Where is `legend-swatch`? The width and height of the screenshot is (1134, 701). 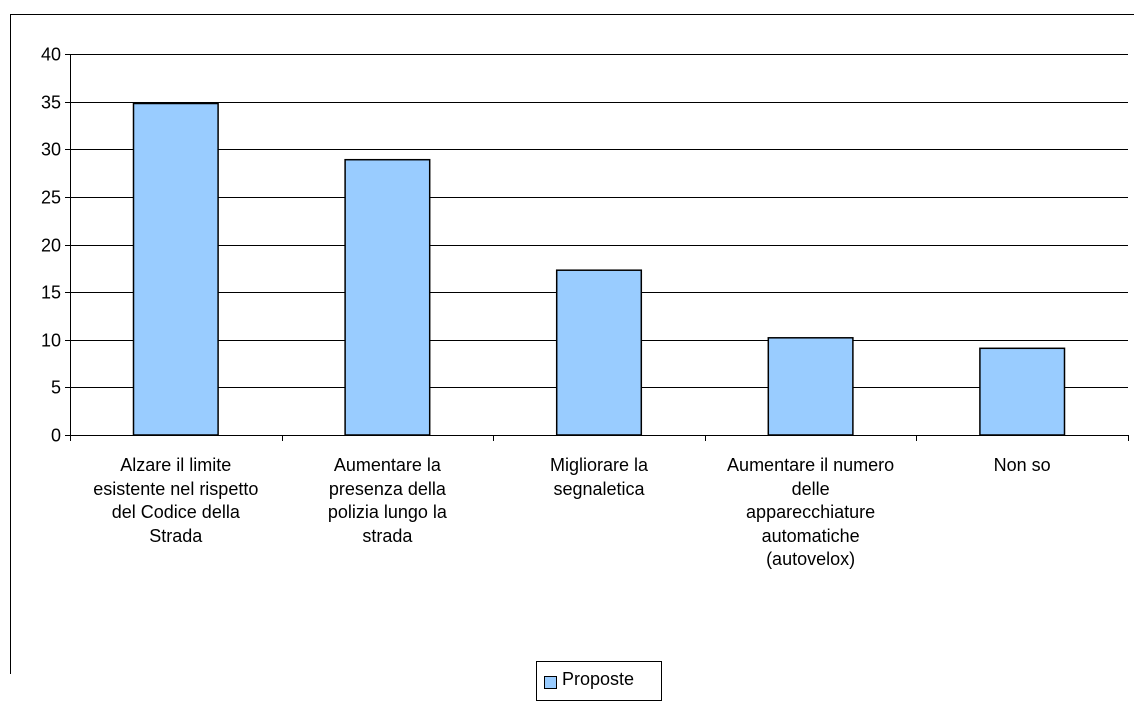 legend-swatch is located at coordinates (550, 682).